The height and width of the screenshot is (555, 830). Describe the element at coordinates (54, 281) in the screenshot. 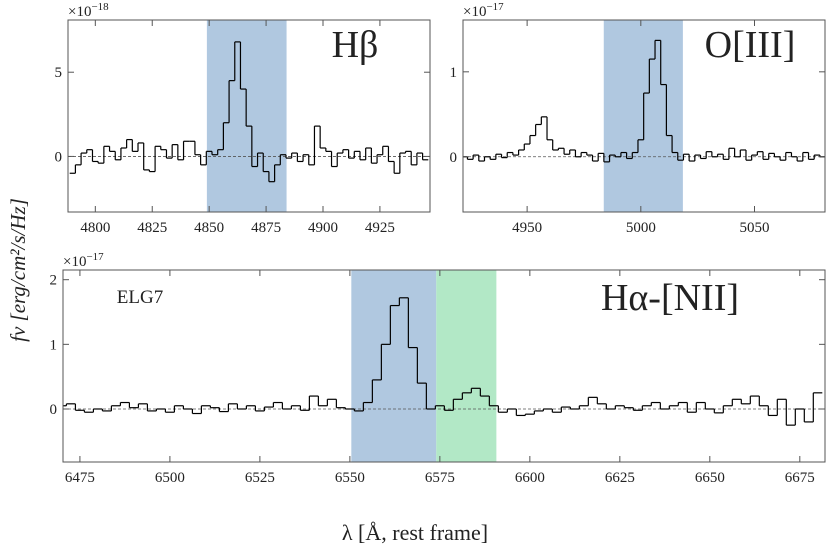

I see `y-tick-label: 2` at that location.